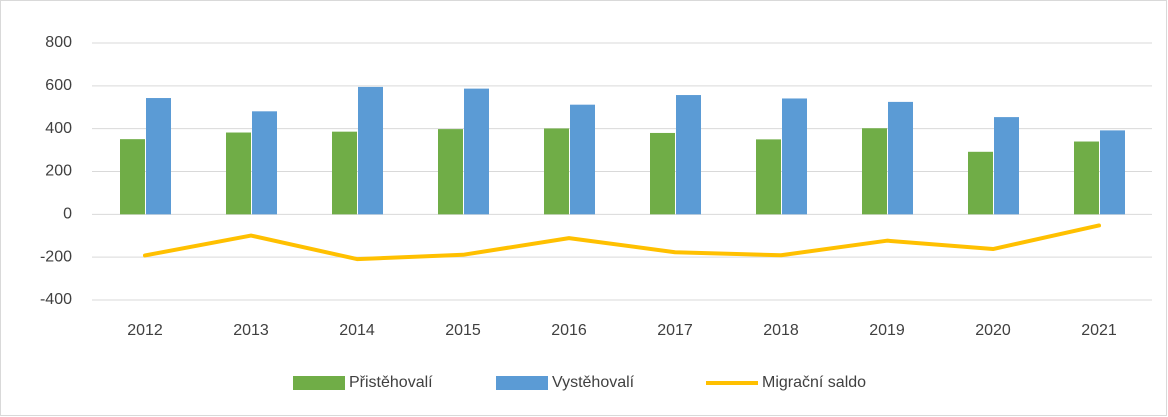  Describe the element at coordinates (58, 171) in the screenshot. I see `y-tick-label: 200` at that location.